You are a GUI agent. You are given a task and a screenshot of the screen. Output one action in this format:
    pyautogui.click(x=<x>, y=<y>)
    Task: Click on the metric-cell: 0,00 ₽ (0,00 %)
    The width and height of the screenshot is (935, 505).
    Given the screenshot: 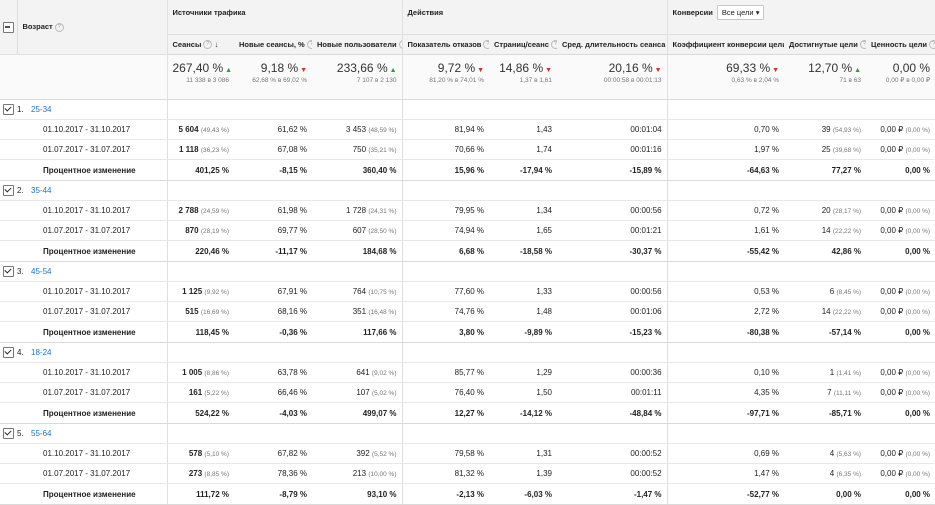 What is the action you would take?
    pyautogui.click(x=900, y=149)
    